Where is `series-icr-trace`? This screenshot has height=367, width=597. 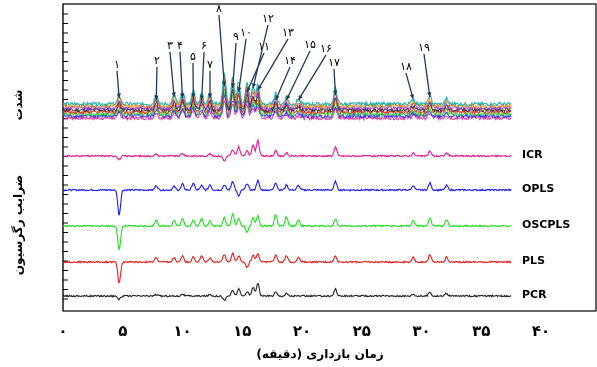
series-icr-trace is located at coordinates (287, 149).